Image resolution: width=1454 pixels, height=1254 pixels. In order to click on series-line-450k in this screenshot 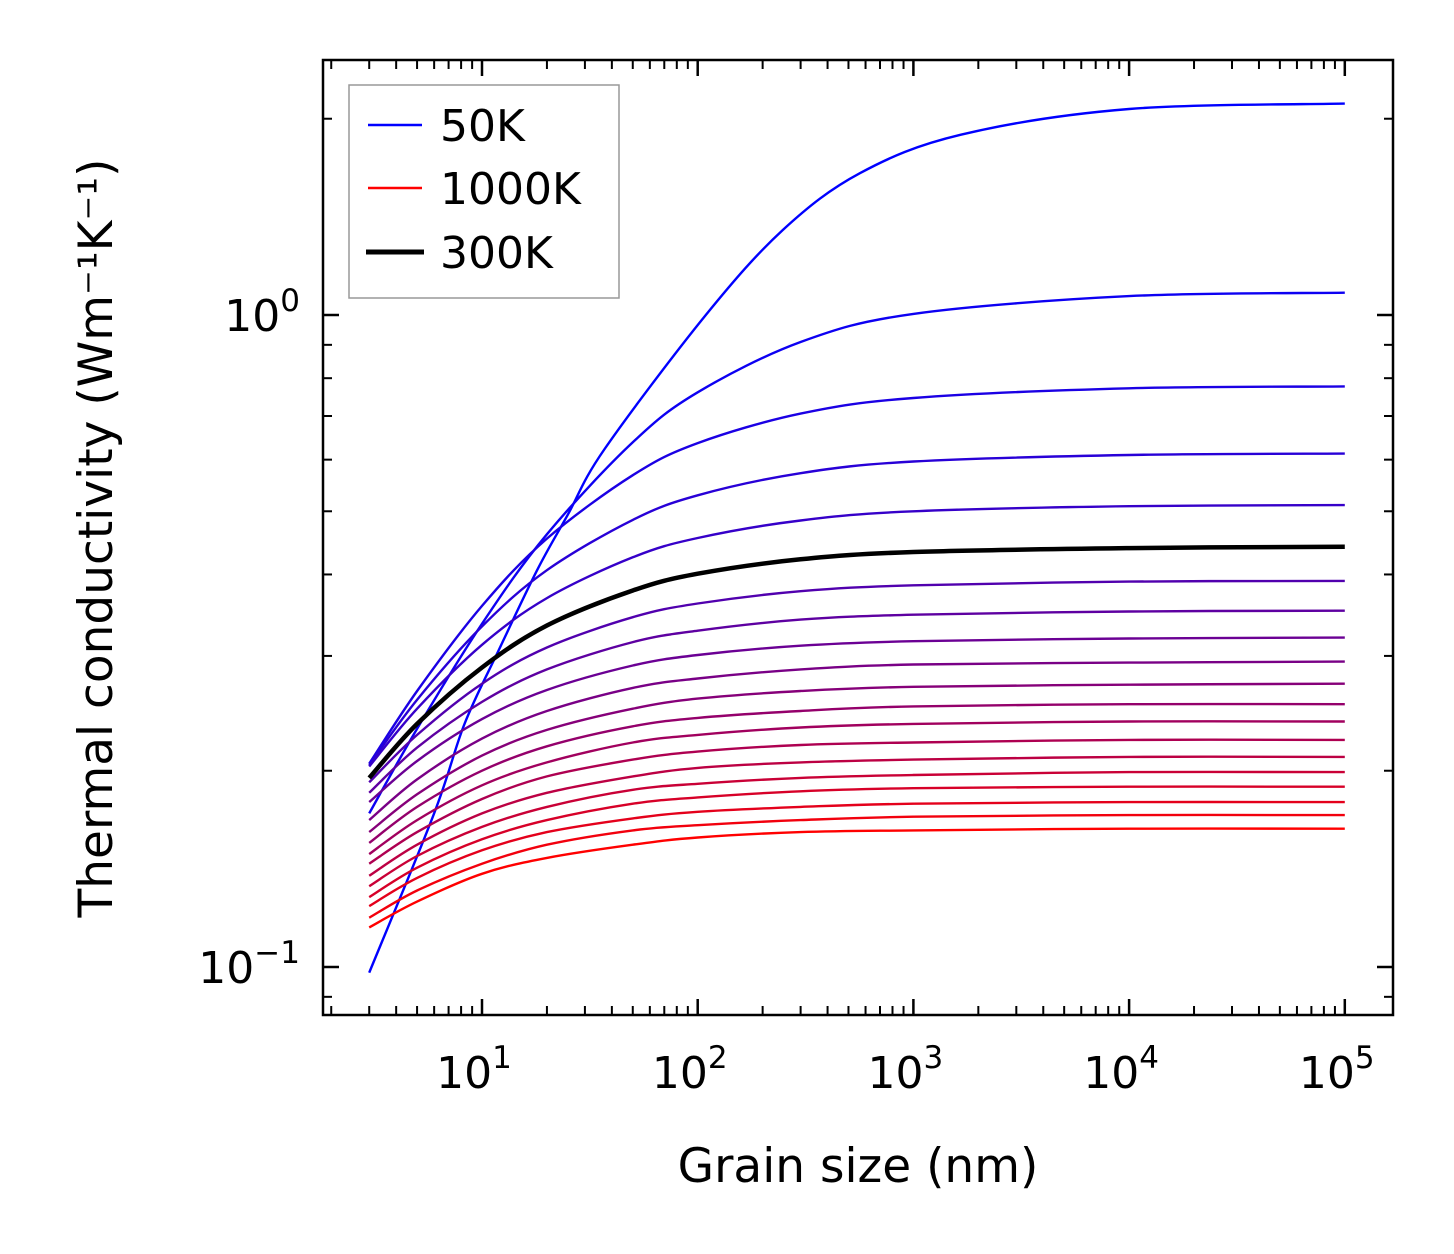, I will do `click(856, 720)`.